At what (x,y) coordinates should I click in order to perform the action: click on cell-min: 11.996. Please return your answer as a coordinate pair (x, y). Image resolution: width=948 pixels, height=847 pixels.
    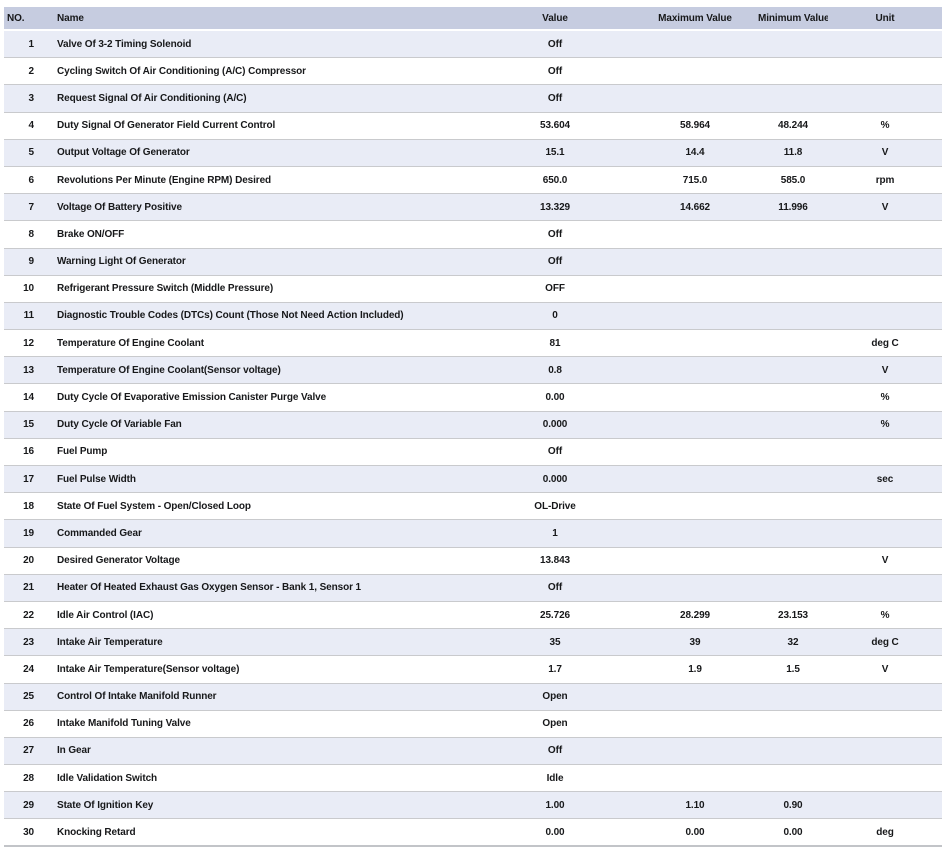
    Looking at the image, I should click on (793, 207).